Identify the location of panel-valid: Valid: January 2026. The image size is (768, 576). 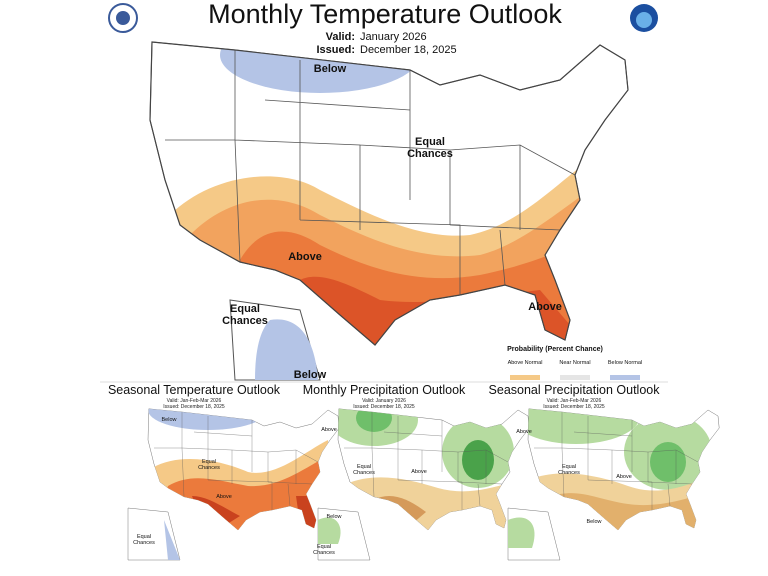
(384, 401).